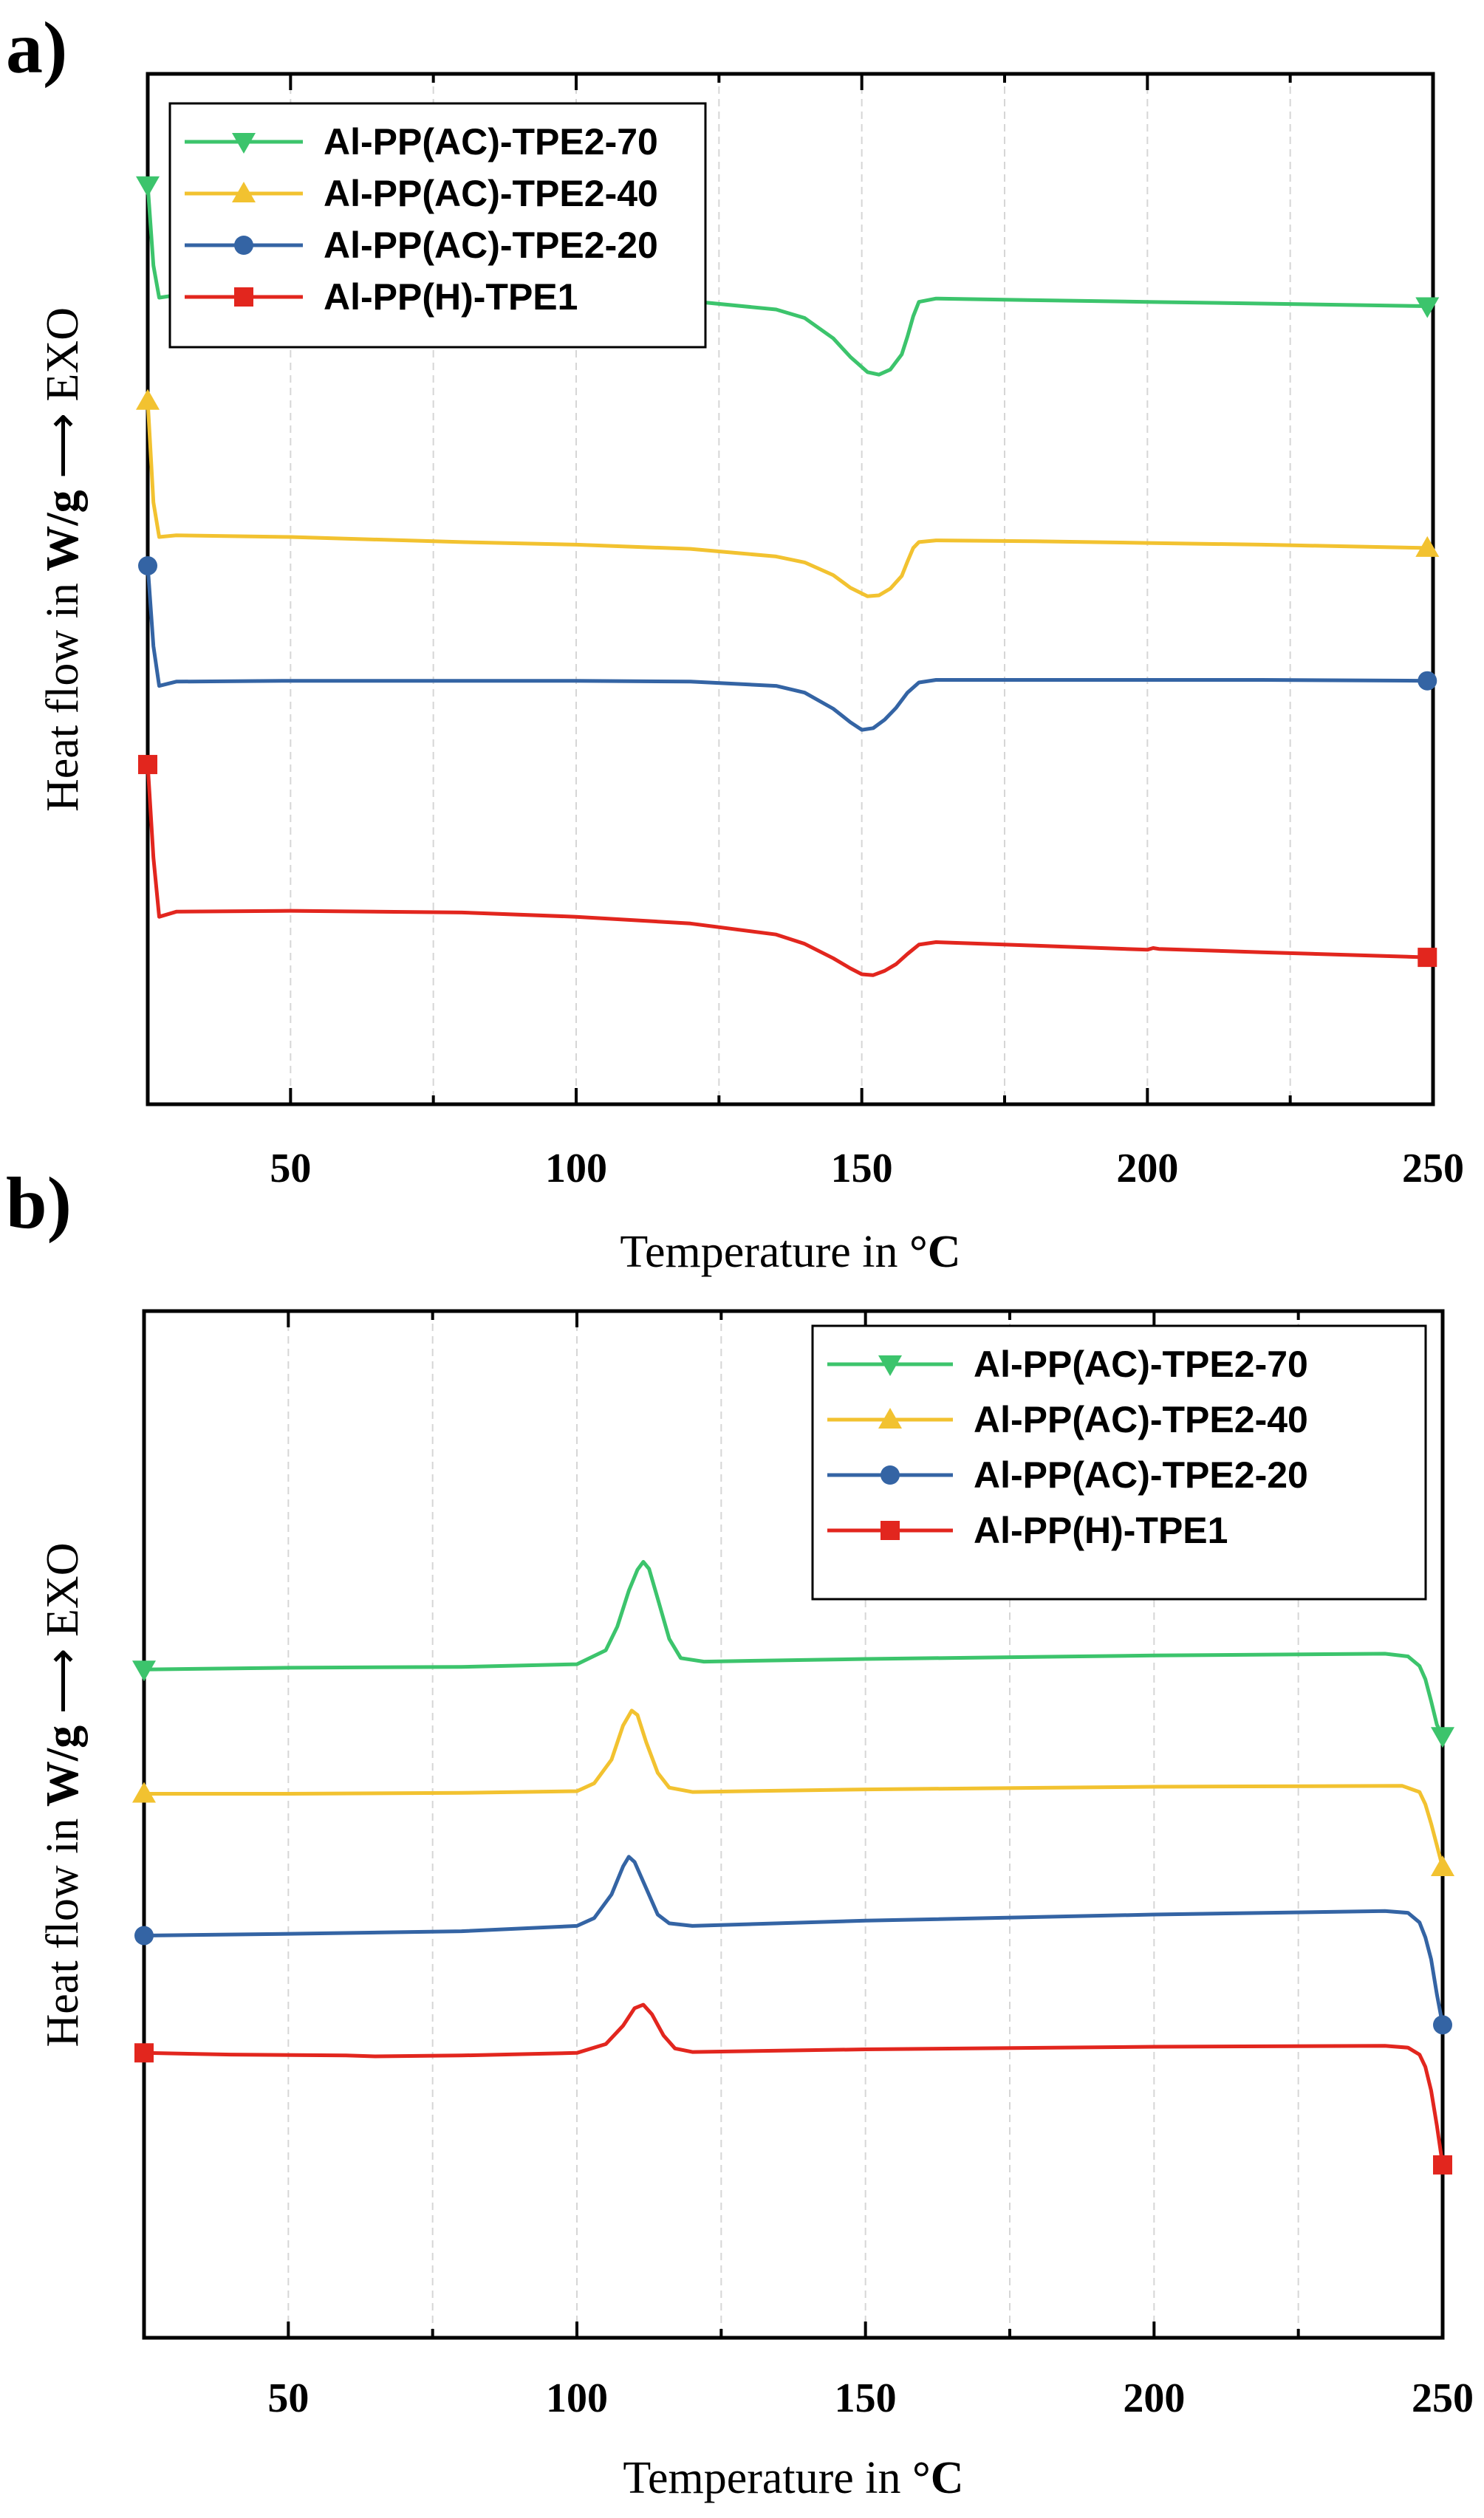  I want to click on panel-label: a), so click(37, 48).